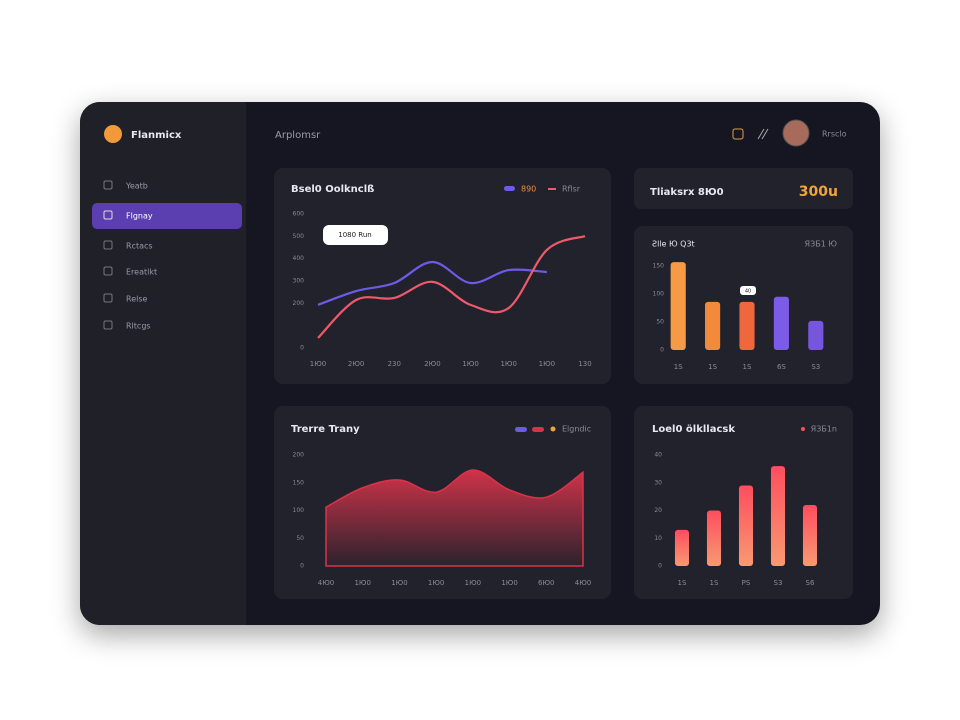 The width and height of the screenshot is (960, 720). I want to click on chart-title: Trerre Trany, so click(325, 429).